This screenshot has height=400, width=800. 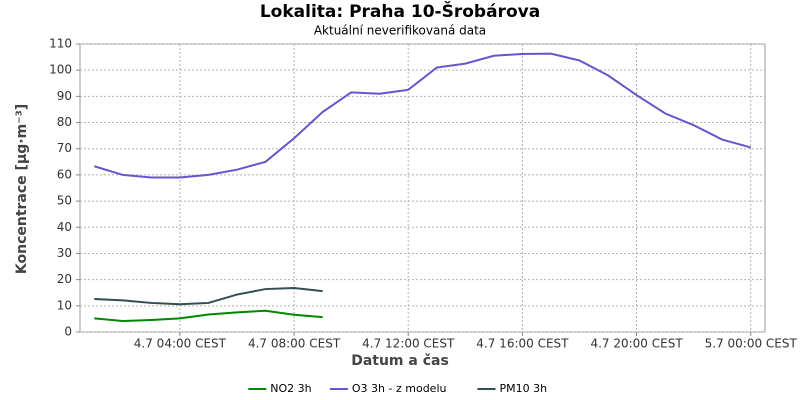 What do you see at coordinates (524, 388) in the screenshot?
I see `legend-label: PM10 3h` at bounding box center [524, 388].